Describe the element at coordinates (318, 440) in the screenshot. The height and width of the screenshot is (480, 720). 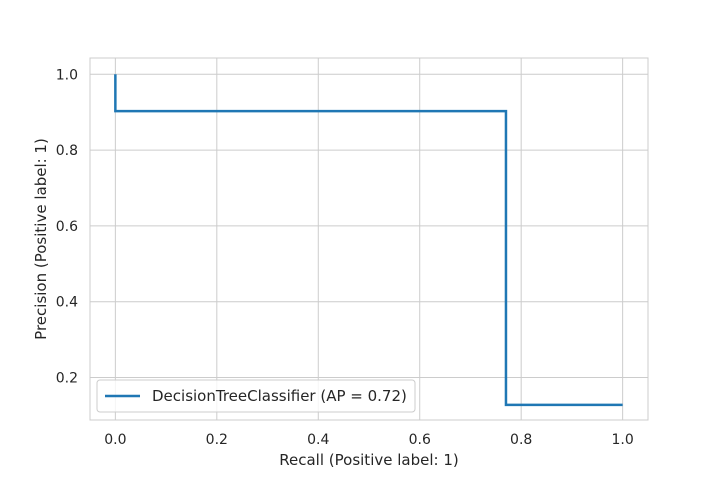
I see `x-tick-label: 0.4` at that location.